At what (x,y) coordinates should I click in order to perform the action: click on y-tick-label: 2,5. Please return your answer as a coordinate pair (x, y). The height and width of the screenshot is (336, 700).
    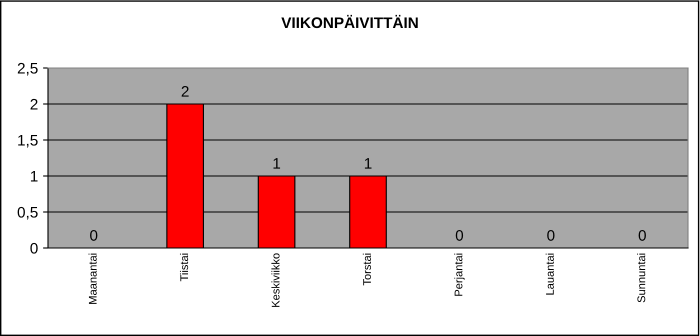
    Looking at the image, I should click on (28, 69).